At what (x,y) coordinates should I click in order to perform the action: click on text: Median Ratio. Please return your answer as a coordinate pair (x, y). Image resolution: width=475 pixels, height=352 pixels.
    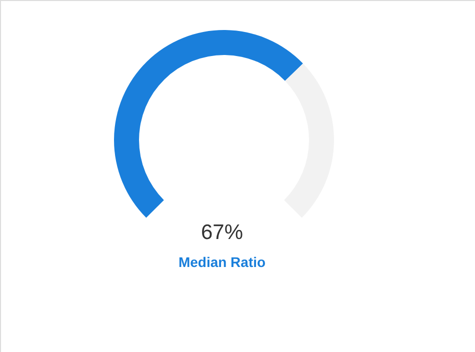
    Looking at the image, I should click on (222, 262).